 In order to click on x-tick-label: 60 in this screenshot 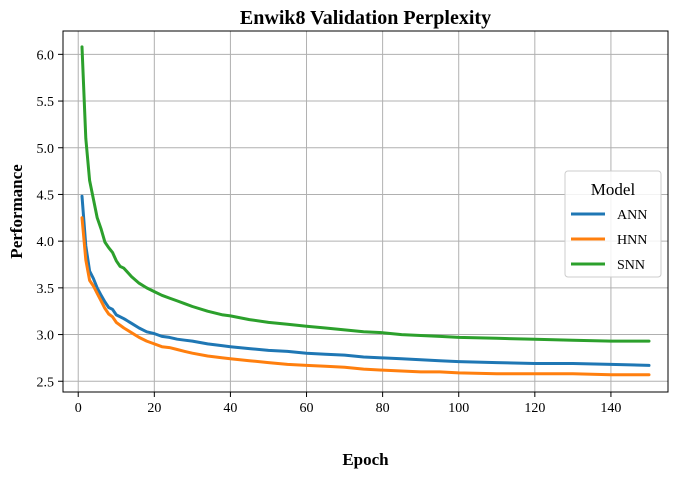, I will do `click(307, 408)`.